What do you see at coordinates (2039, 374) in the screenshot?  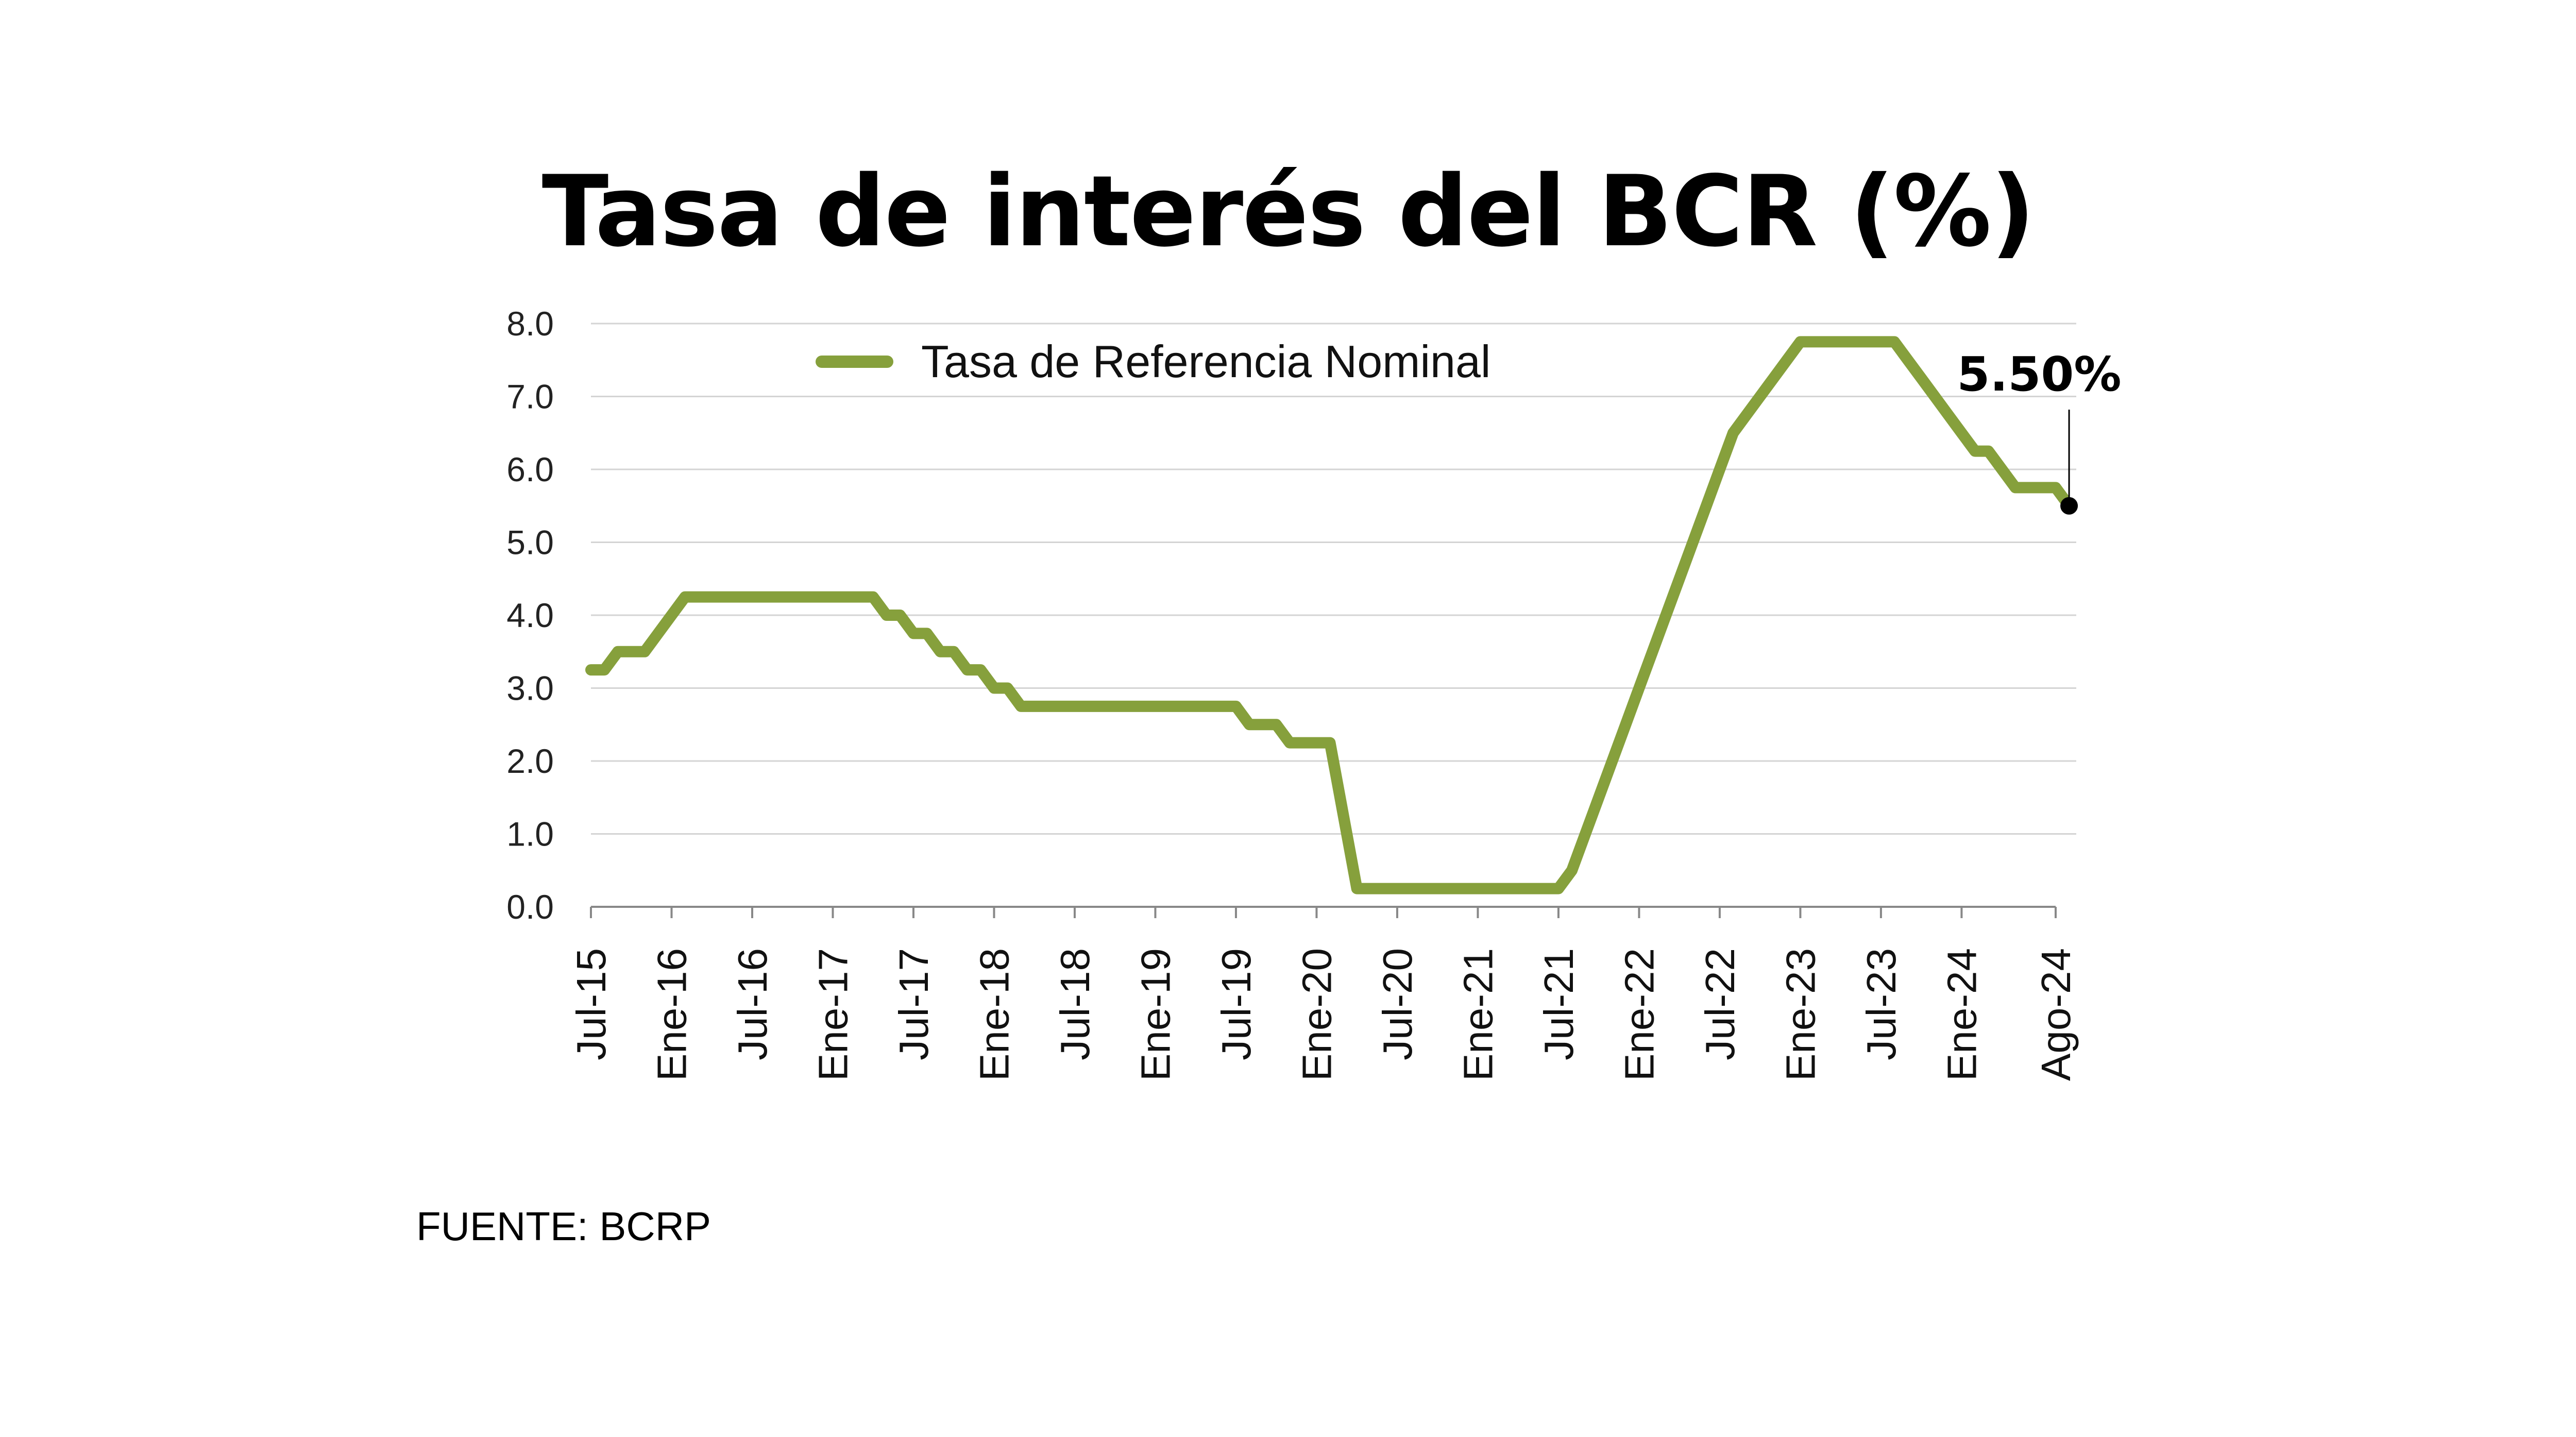 I see `annotation-label: 5.50%` at bounding box center [2039, 374].